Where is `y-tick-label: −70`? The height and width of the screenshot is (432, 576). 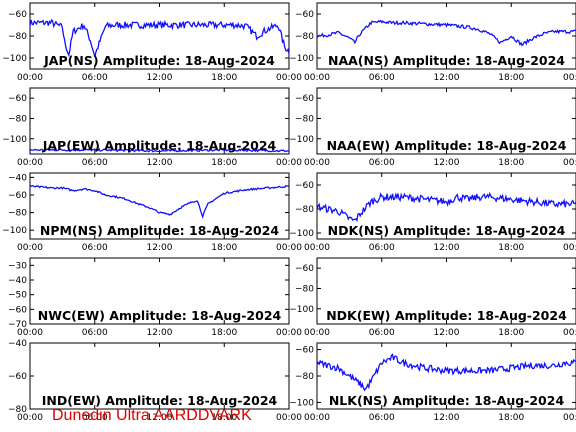
y-tick-label: −70 is located at coordinates (17, 325).